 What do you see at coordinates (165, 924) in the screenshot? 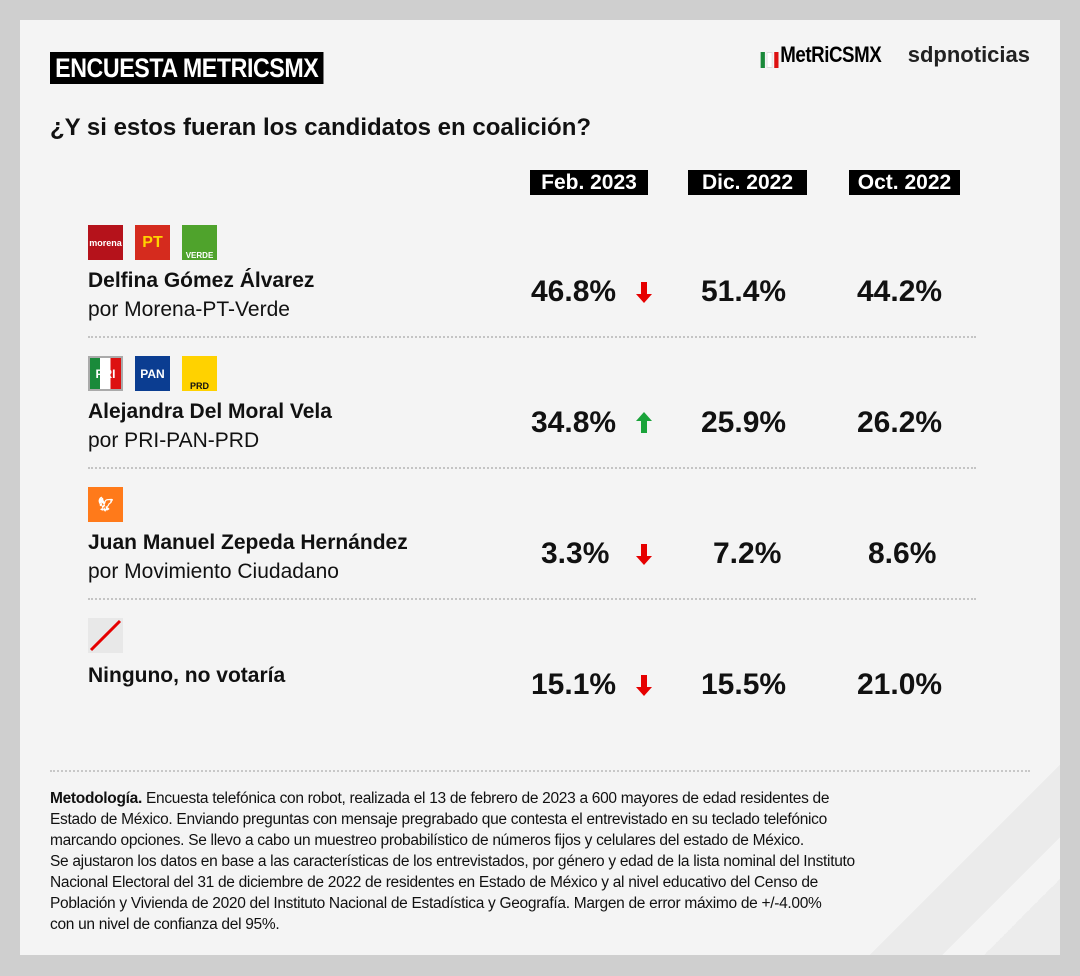
I see `methodology-line: con un nivel de confianza del 95%.` at bounding box center [165, 924].